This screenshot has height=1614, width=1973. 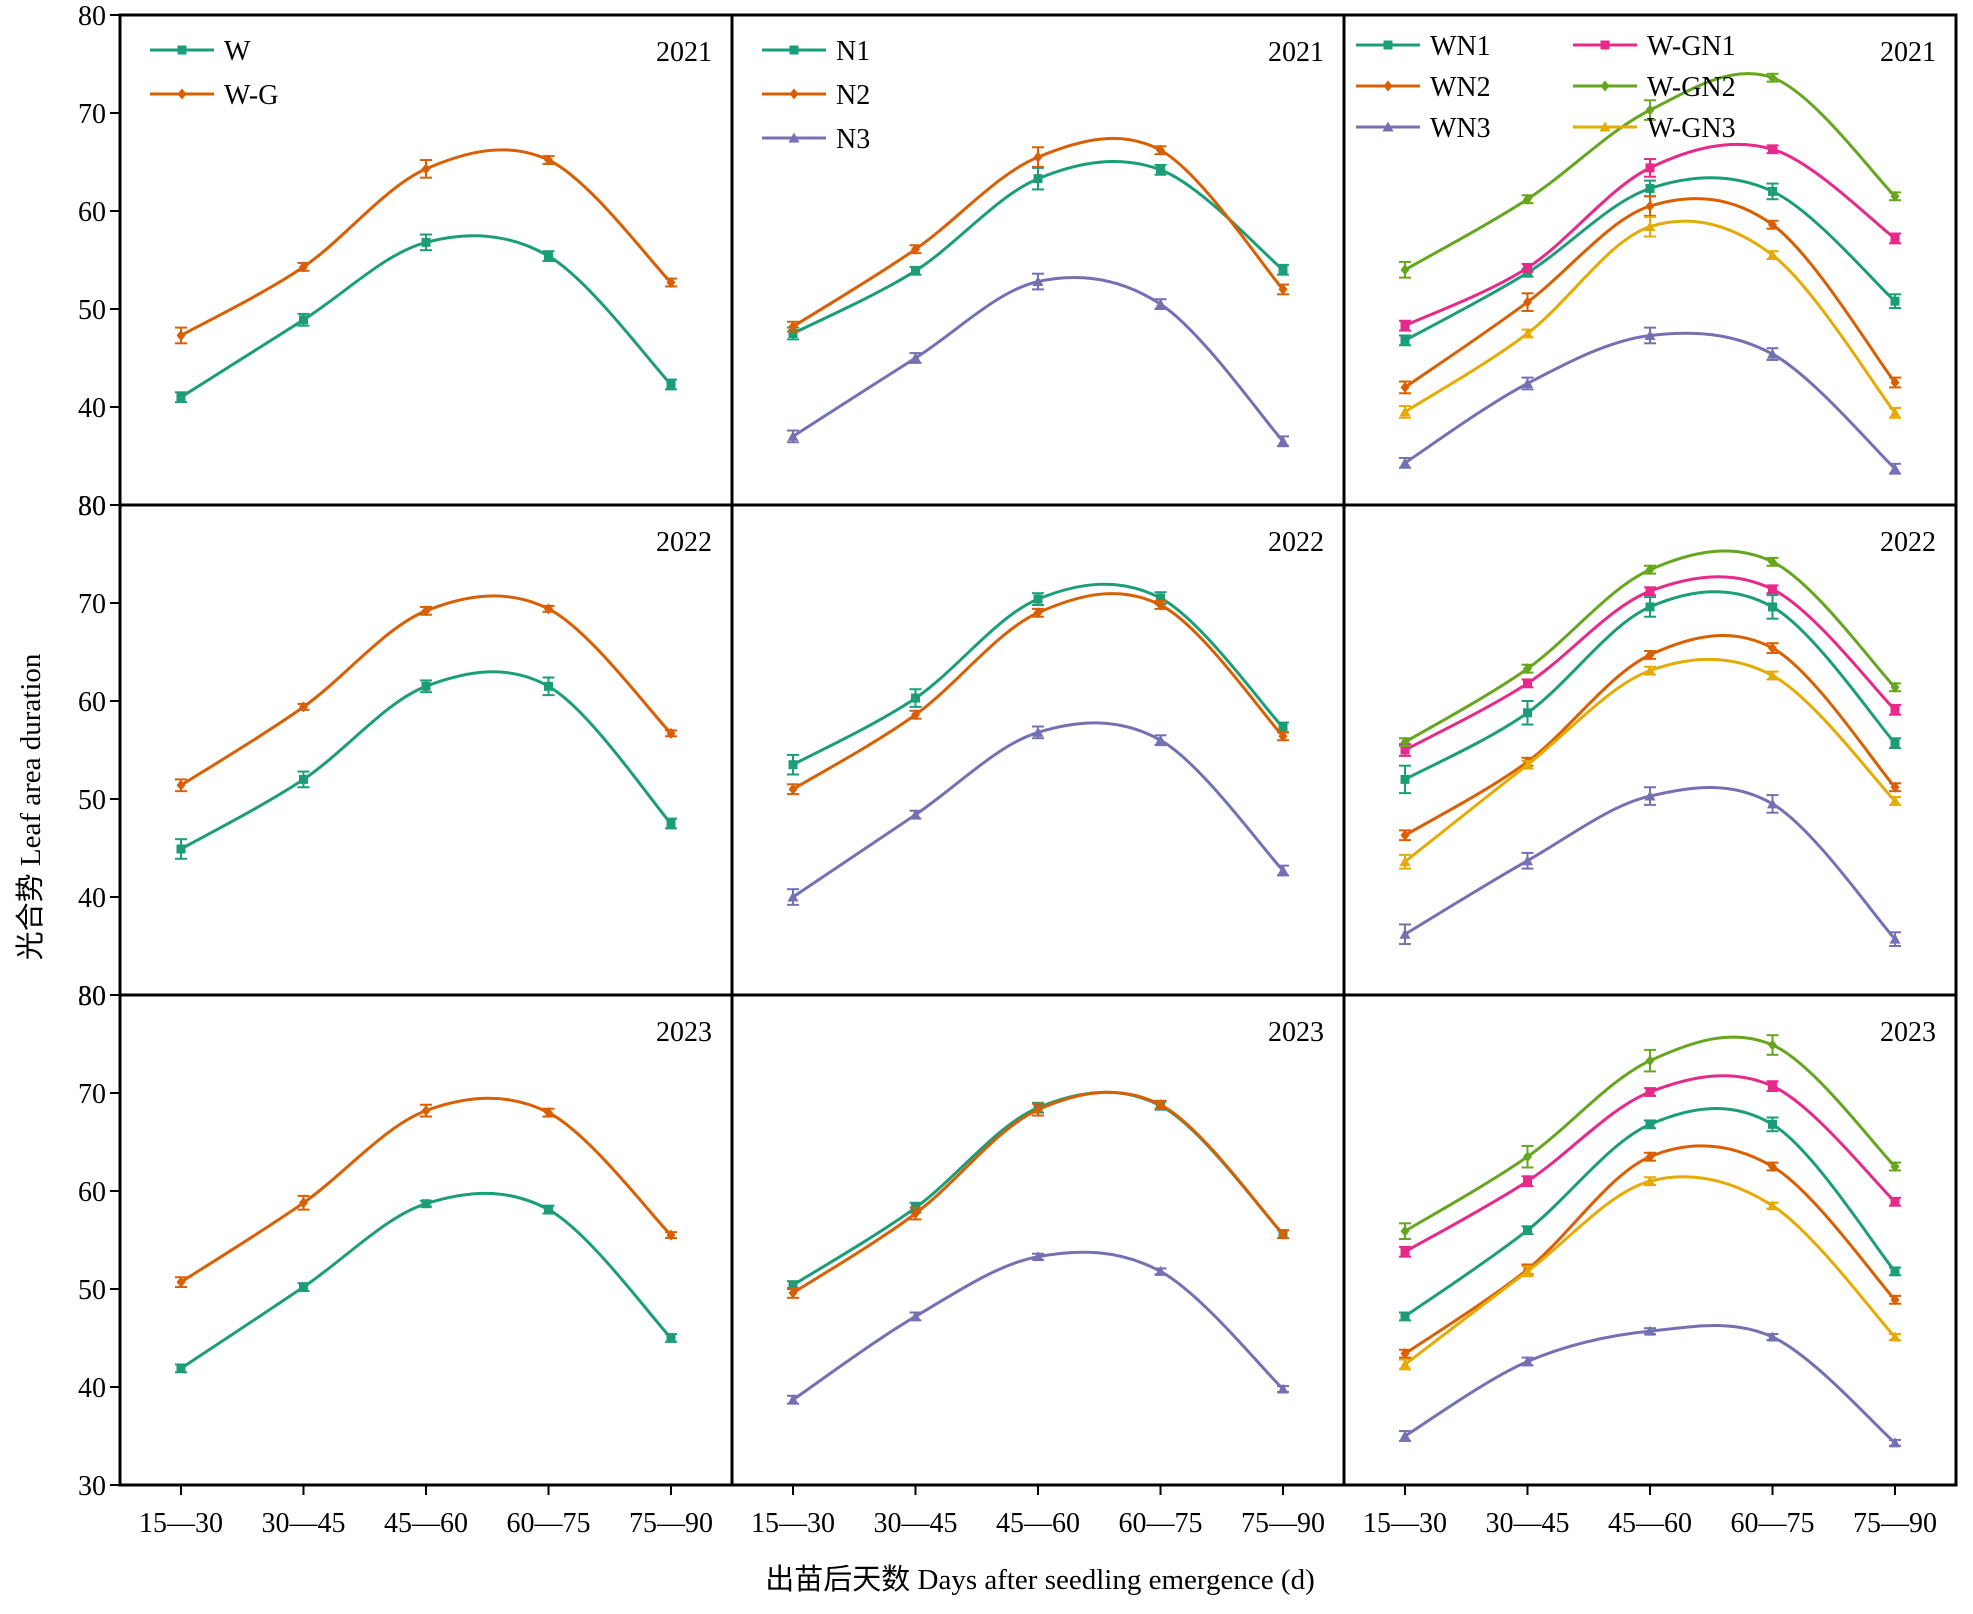 I want to click on x-tick-label: 75—90, so click(x=1895, y=1523).